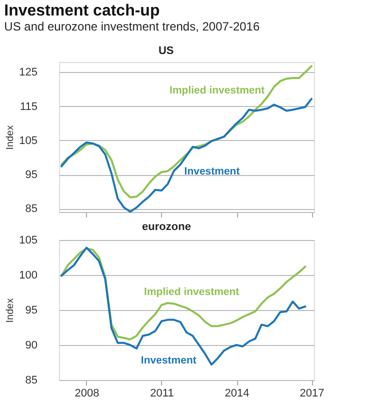 The height and width of the screenshot is (417, 381). What do you see at coordinates (162, 394) in the screenshot?
I see `x-tick-label: 2011` at bounding box center [162, 394].